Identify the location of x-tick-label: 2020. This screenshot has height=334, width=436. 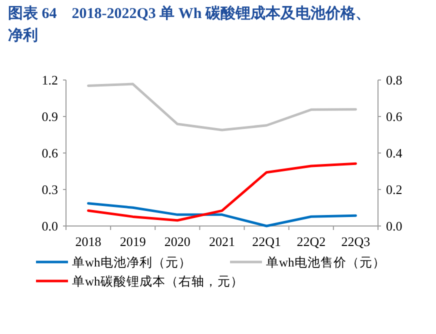
(177, 241).